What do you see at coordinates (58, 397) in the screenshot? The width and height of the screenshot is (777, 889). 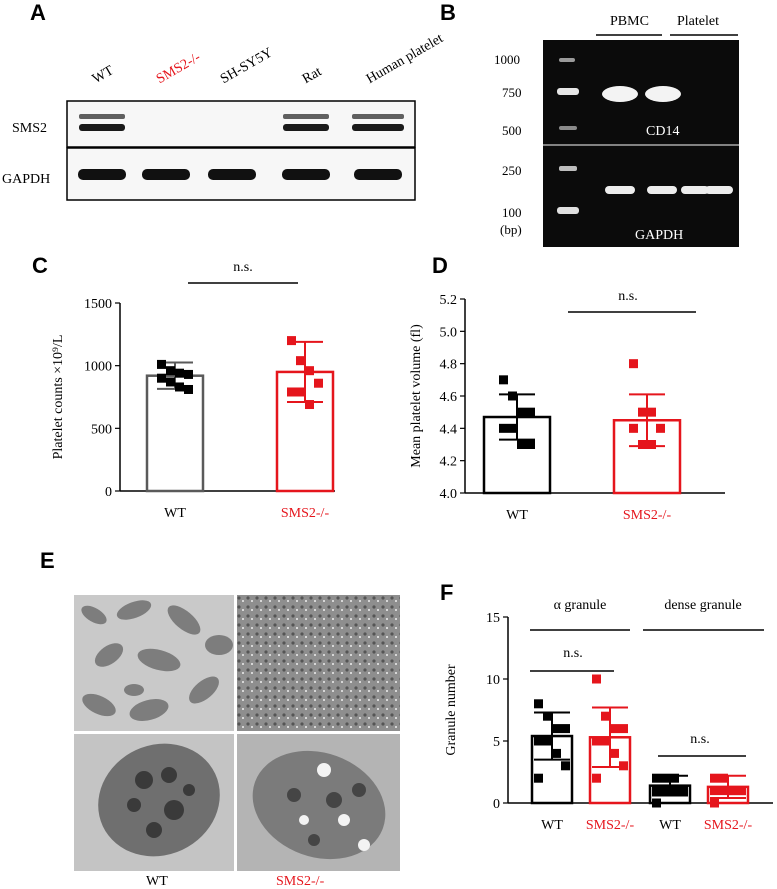 I see `y-axis-label: Platelet counts ×10⁹/L` at bounding box center [58, 397].